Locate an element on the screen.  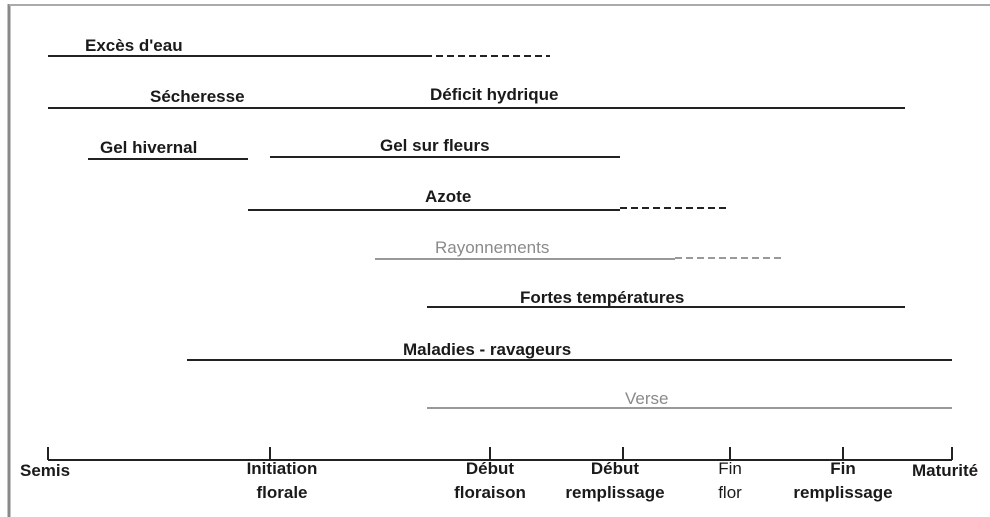
row-label: Sécheresse is located at coordinates (197, 96).